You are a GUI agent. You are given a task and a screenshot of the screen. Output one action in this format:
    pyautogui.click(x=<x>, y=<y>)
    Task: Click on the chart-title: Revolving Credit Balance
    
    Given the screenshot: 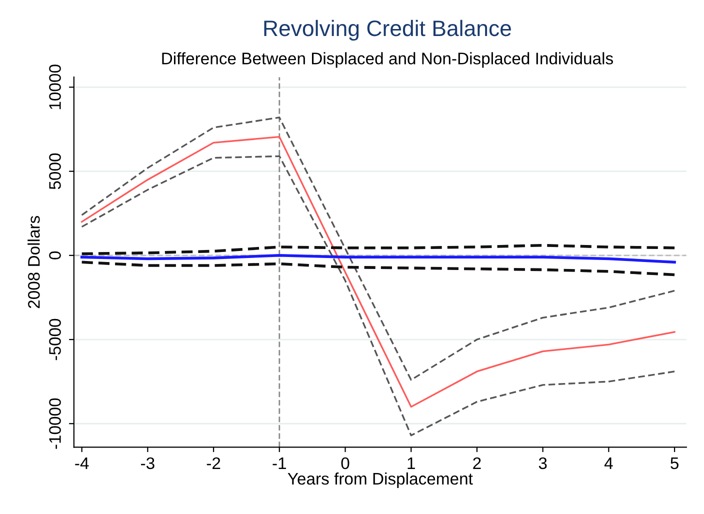 What is the action you would take?
    pyautogui.click(x=387, y=30)
    